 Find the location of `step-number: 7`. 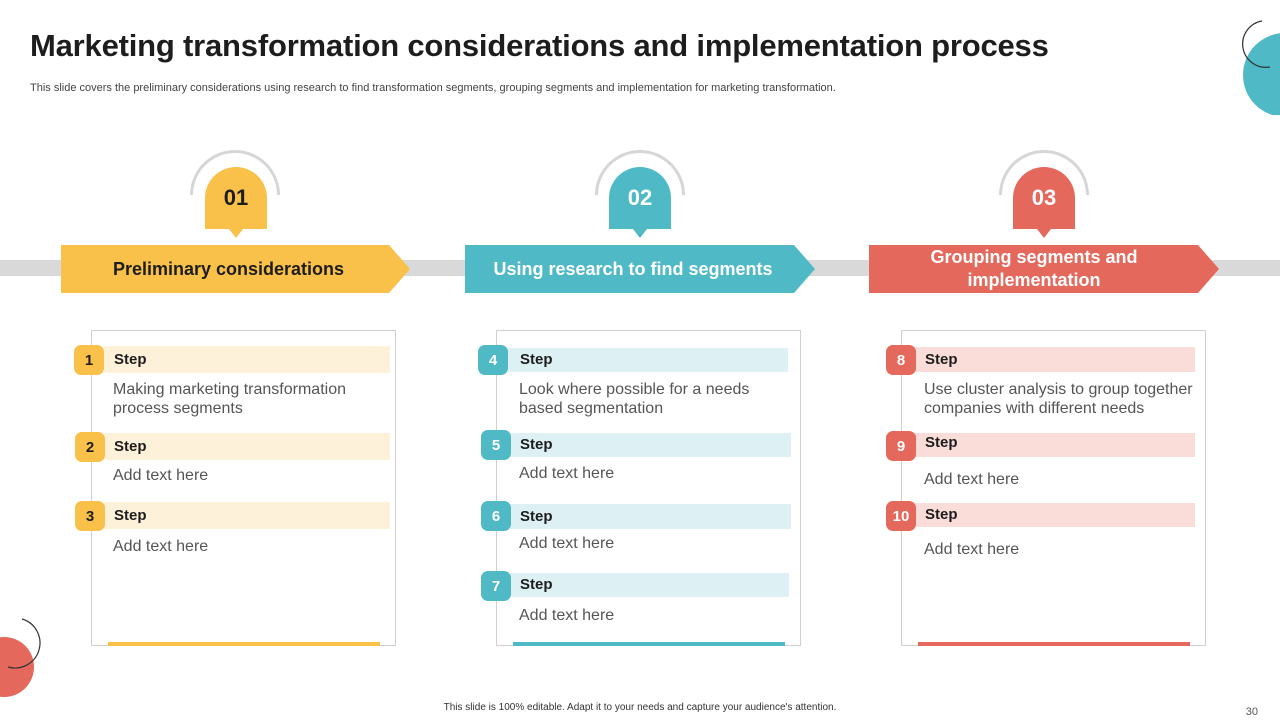

step-number: 7 is located at coordinates (496, 586).